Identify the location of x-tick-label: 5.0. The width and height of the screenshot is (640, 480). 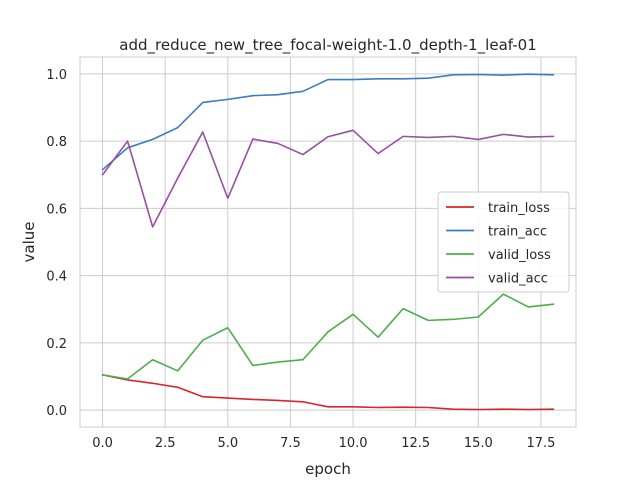
(227, 443).